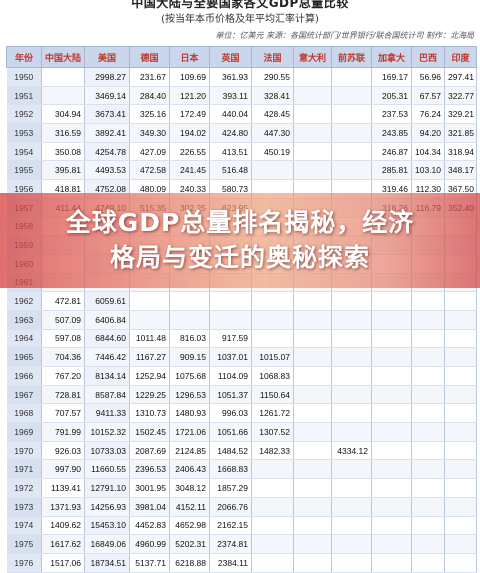  I want to click on gdp-value-cell: 4254.78, so click(107, 152).